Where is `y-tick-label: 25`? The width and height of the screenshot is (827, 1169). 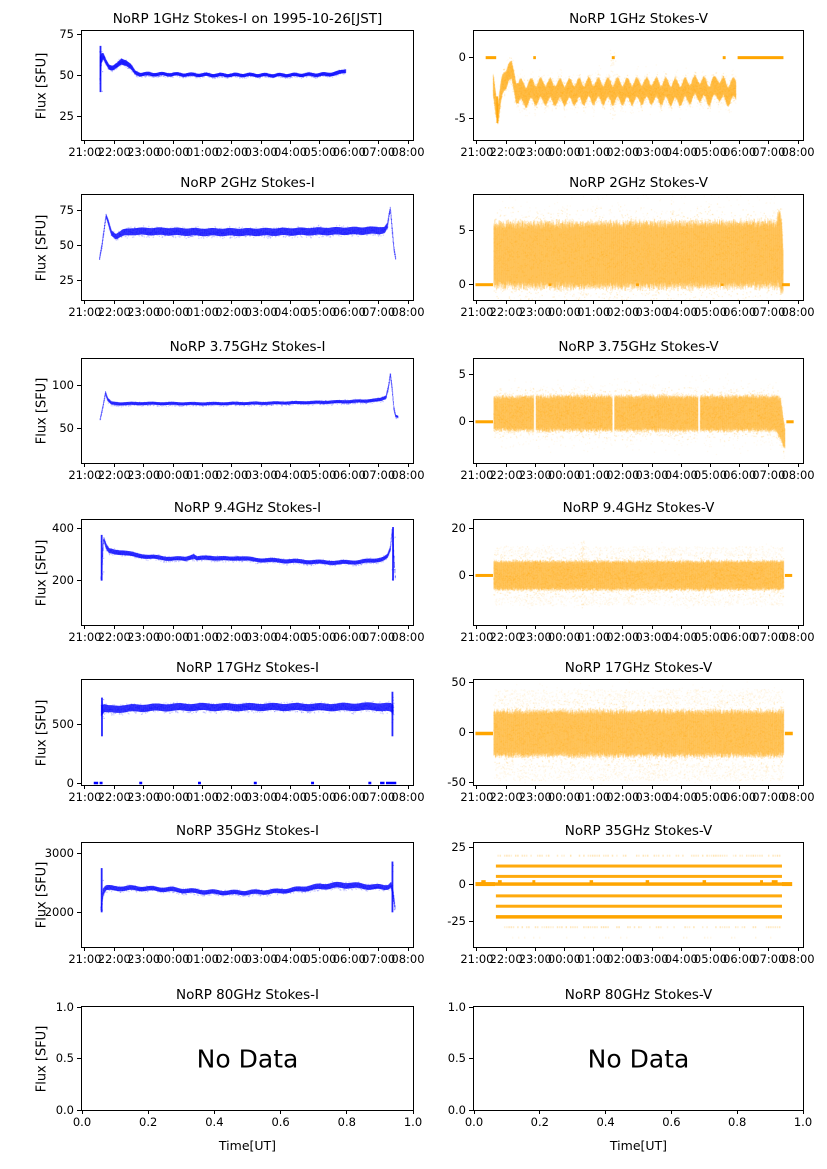
y-tick-label: 25 is located at coordinates (458, 846).